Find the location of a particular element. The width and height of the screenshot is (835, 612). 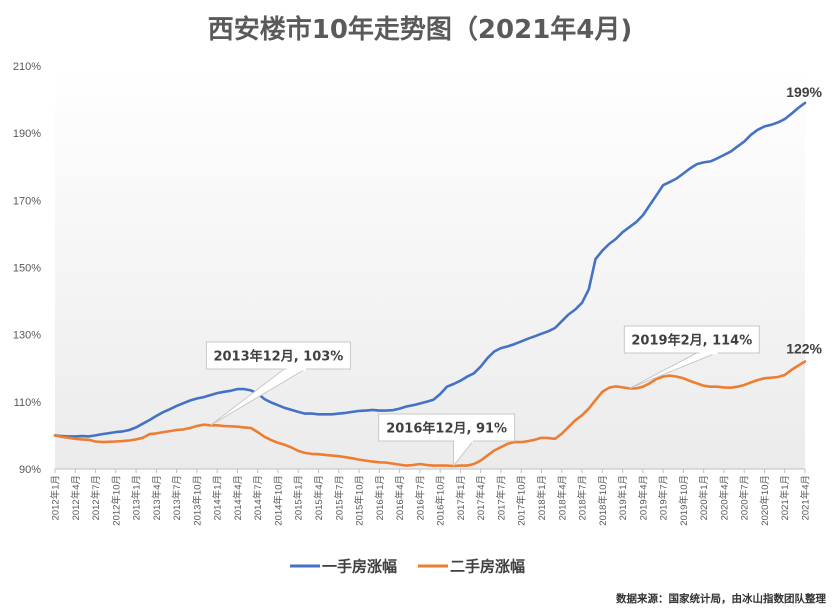

x-tick-label: 2015年10月 is located at coordinates (360, 500).